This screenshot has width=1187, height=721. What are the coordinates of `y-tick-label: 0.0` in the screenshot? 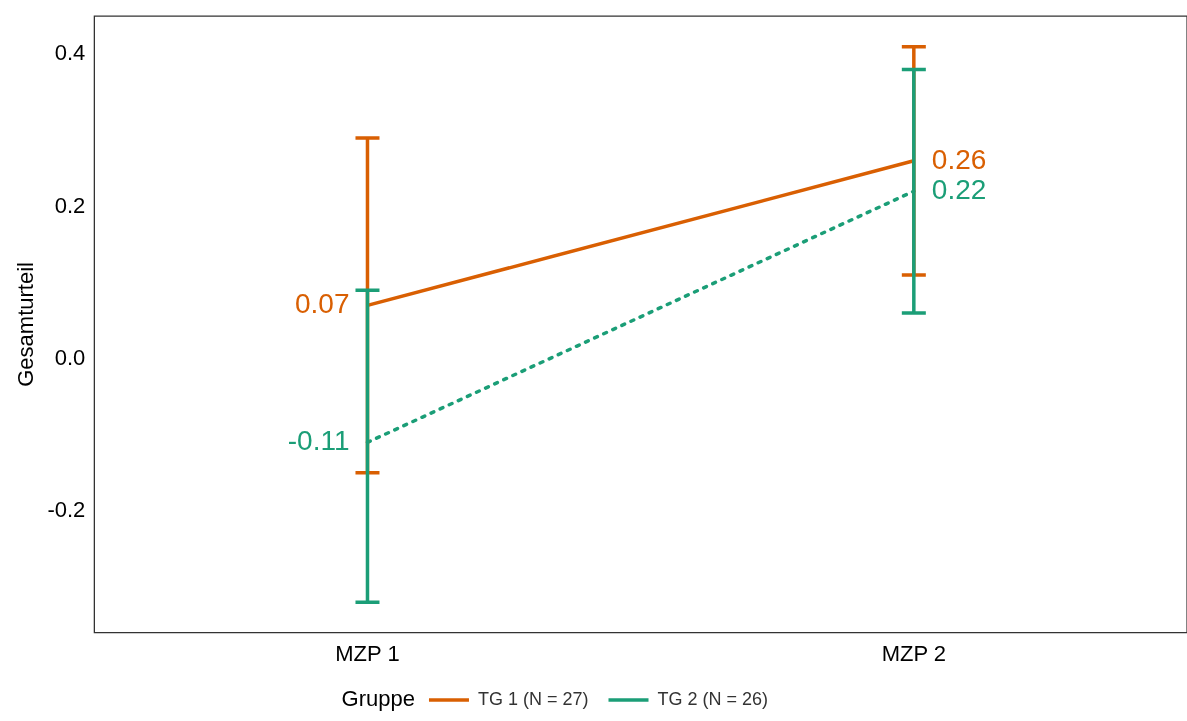 It's located at (70, 357).